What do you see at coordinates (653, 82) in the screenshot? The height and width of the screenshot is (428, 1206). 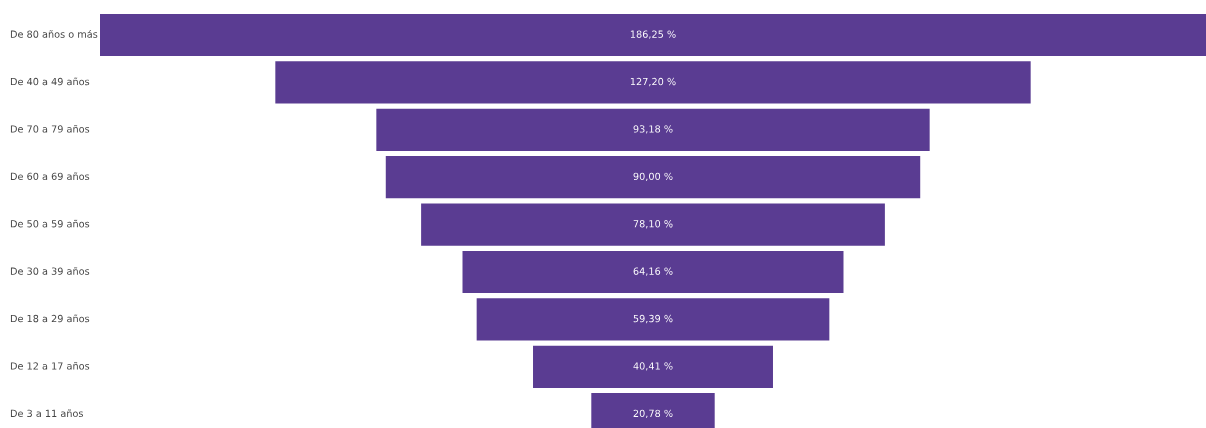 I see `data-label: 127,20 %` at bounding box center [653, 82].